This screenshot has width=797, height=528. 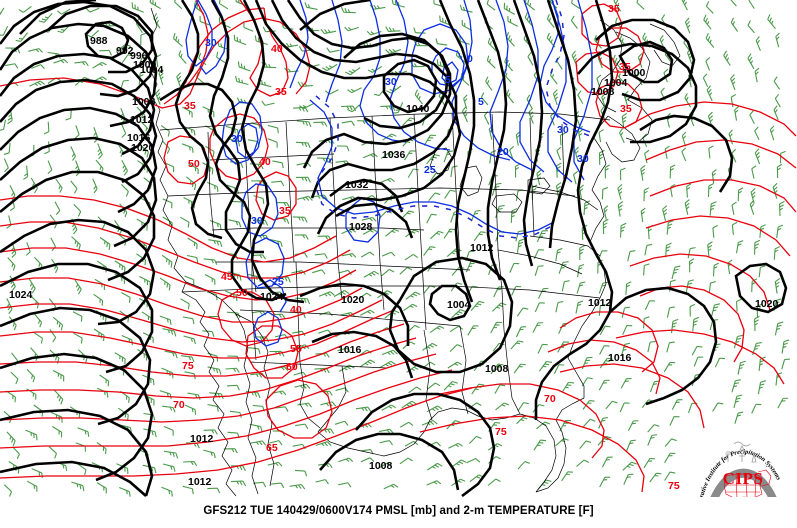 What do you see at coordinates (632, 396) in the screenshot?
I see `contour-warm-z` at bounding box center [632, 396].